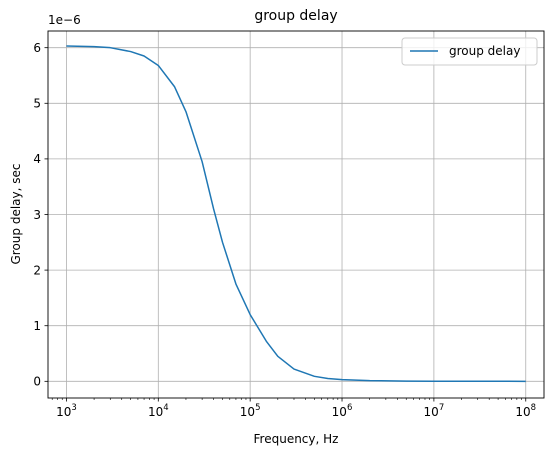 Image resolution: width=554 pixels, height=457 pixels. What do you see at coordinates (158, 411) in the screenshot?
I see `x-tick-label: 10⁴` at bounding box center [158, 411].